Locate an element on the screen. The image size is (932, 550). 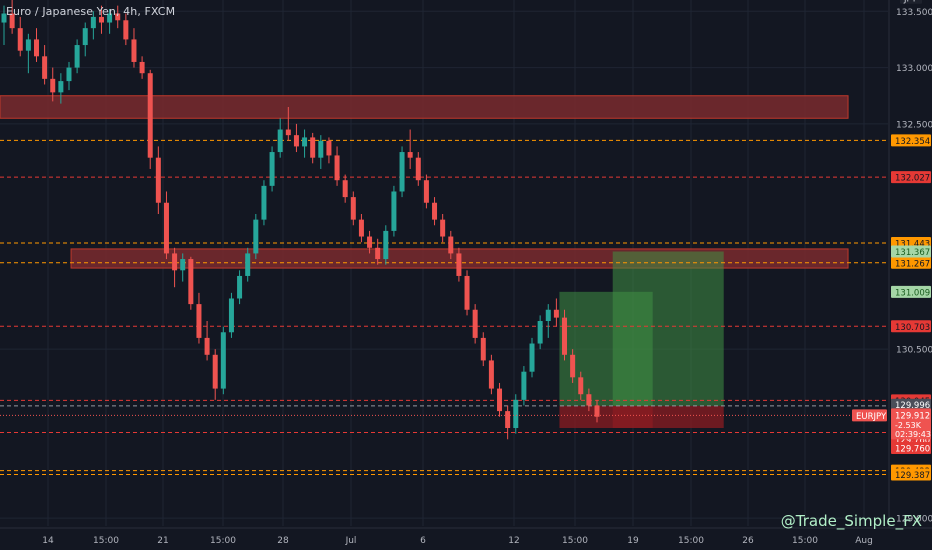
time-axis-tick-label: Aug is located at coordinates (864, 541).